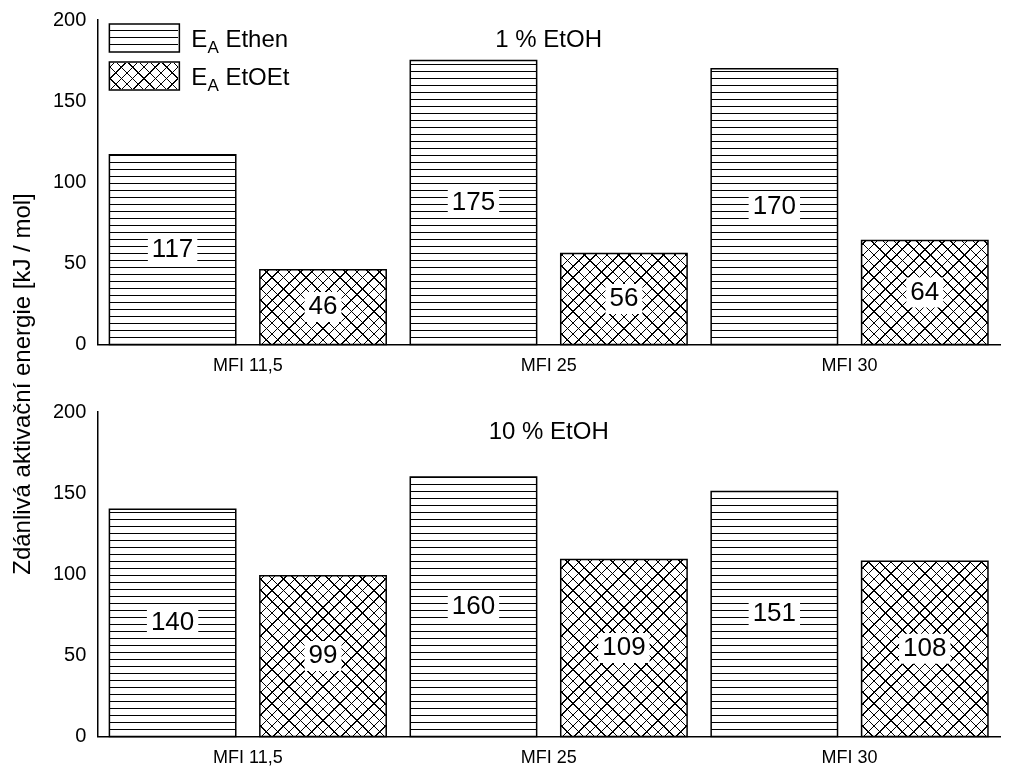  Describe the element at coordinates (925, 646) in the screenshot. I see `data-label: 108` at that location.